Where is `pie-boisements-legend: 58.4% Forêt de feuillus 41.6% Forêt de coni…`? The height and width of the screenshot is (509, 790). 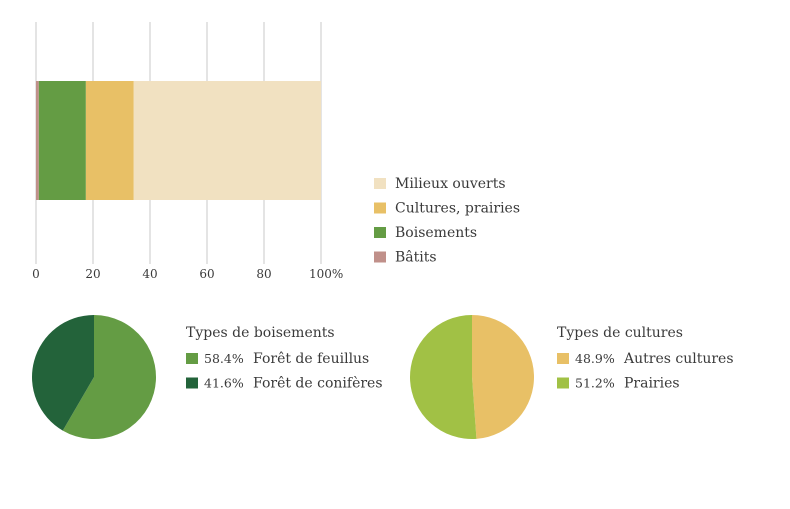
pie-boisements-legend: 58.4% Forêt de feuillus 41.6% Forêt de coni… is located at coordinates (284, 371).